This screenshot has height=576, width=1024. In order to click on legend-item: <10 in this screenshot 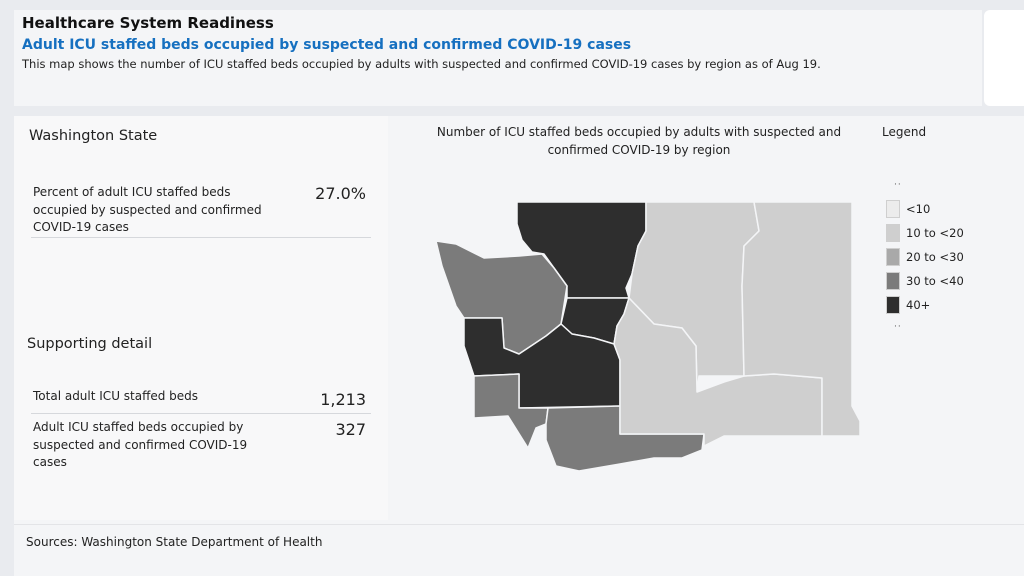, I will do `click(941, 209)`.